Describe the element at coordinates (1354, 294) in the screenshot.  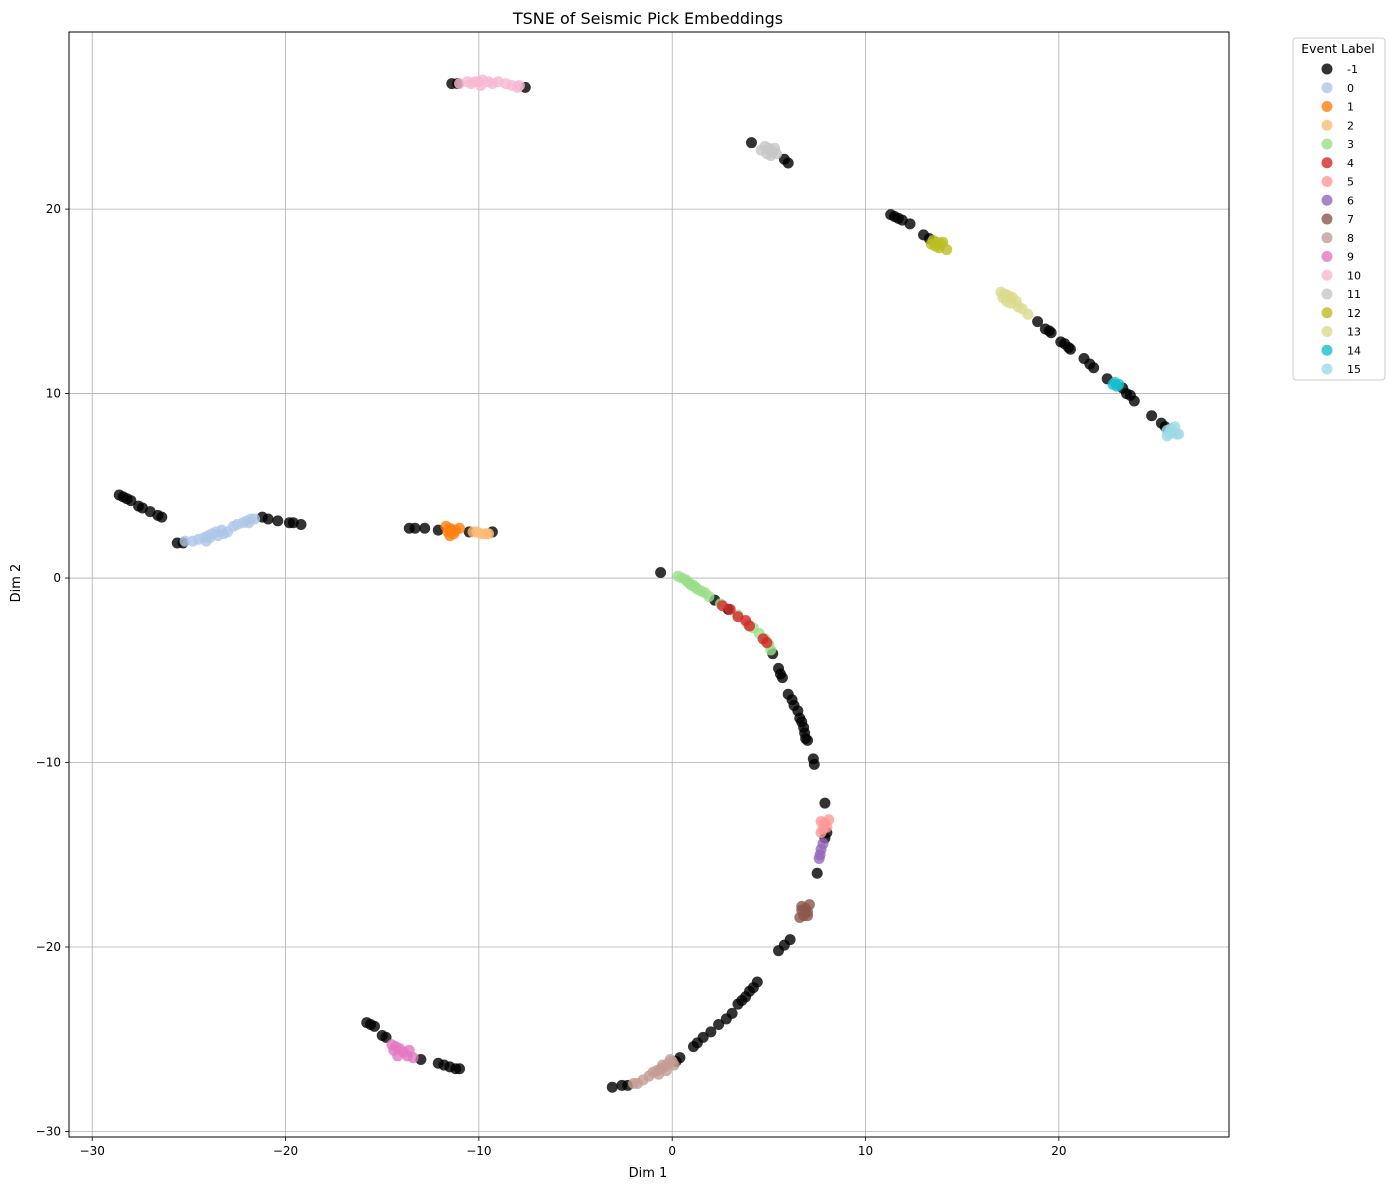
I see `legend-label: 11` at that location.